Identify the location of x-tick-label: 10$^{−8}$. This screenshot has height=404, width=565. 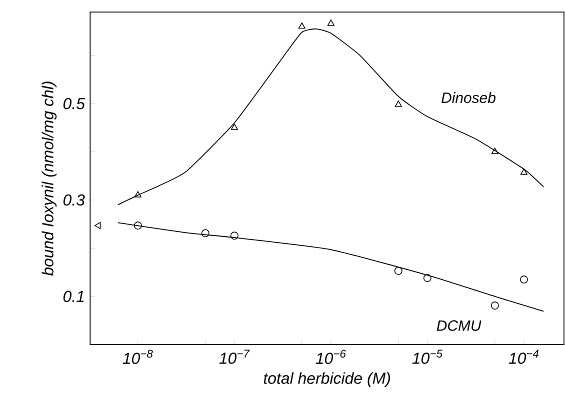
(137, 357).